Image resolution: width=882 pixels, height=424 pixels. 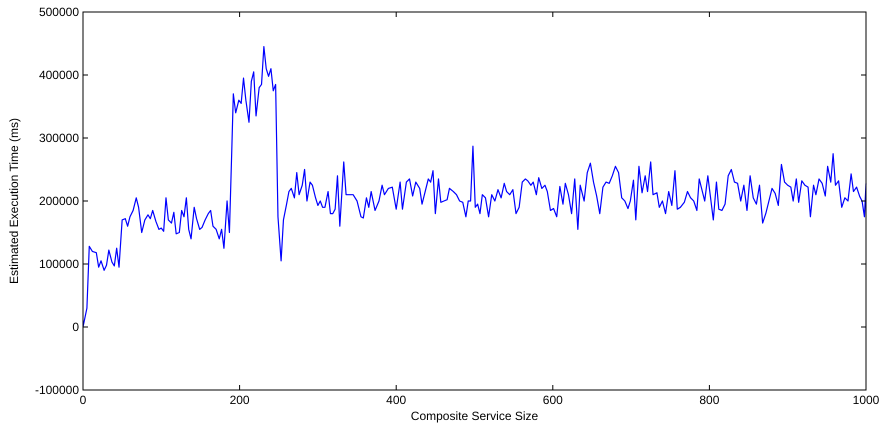 What do you see at coordinates (76, 327) in the screenshot?
I see `y-tick-label: 0` at bounding box center [76, 327].